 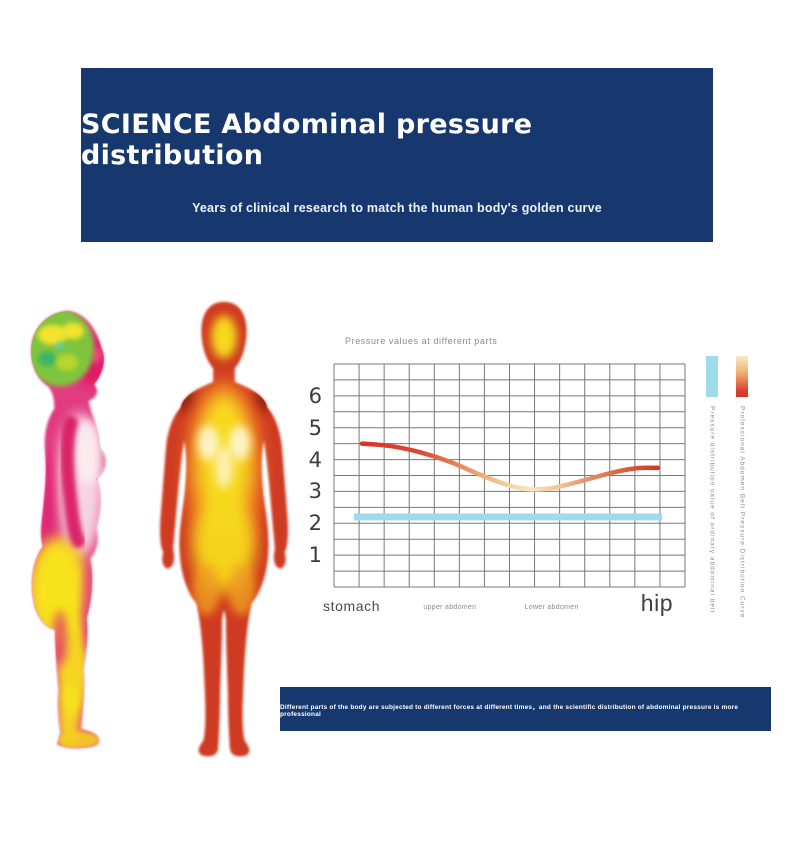 What do you see at coordinates (315, 459) in the screenshot?
I see `y-axis-tick: 4` at bounding box center [315, 459].